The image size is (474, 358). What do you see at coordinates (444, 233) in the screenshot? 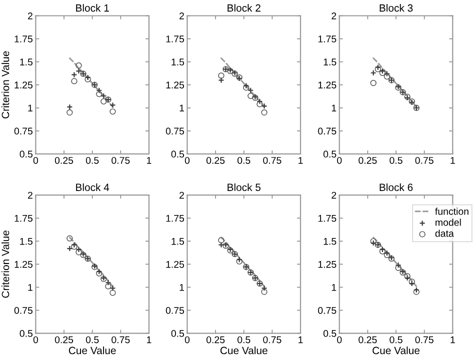
I see `legend-label: data` at bounding box center [444, 233].